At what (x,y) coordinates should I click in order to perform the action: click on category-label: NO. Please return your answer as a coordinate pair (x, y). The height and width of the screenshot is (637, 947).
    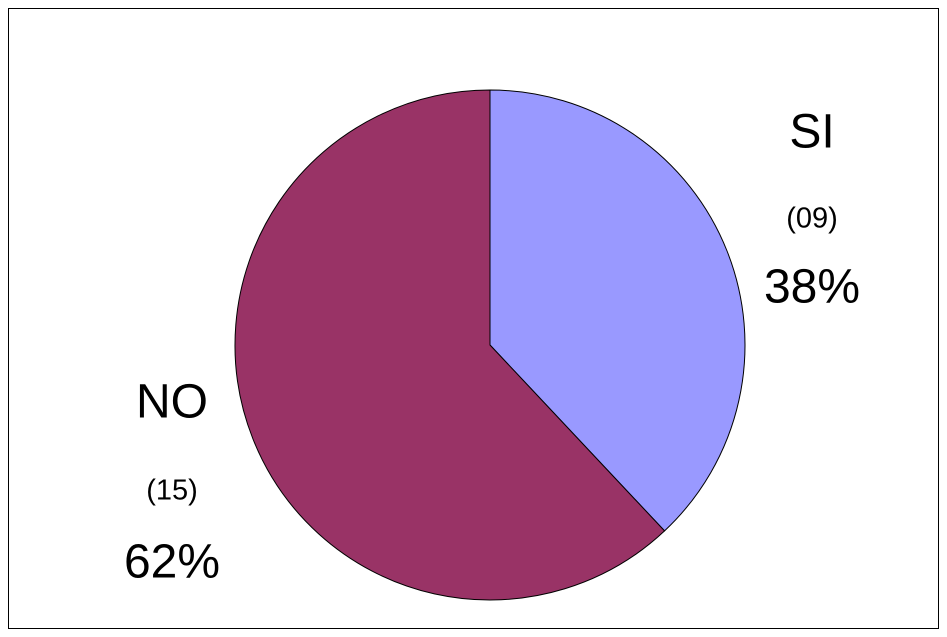
    Looking at the image, I should click on (172, 402).